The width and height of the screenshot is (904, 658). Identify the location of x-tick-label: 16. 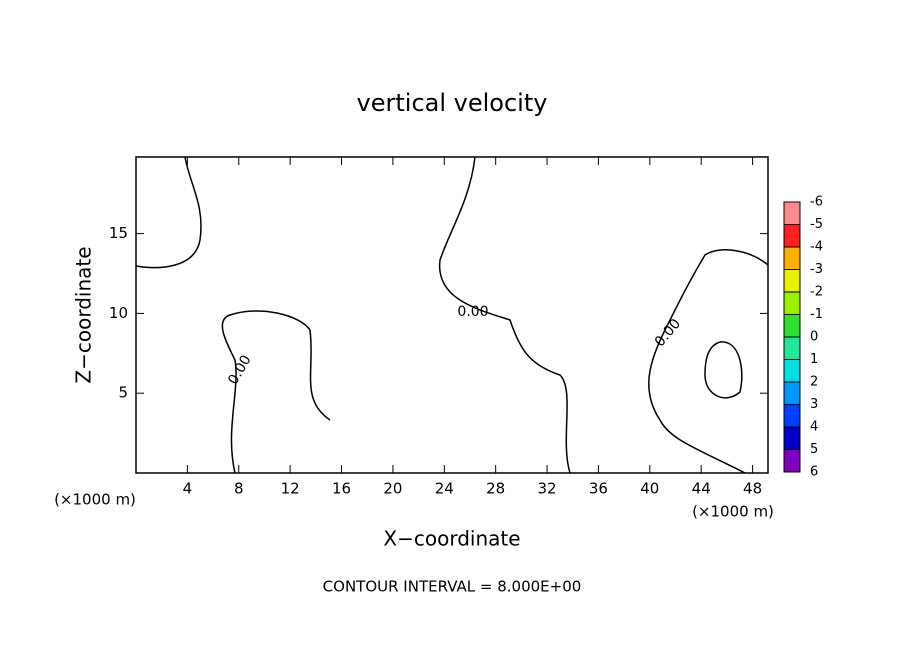
(341, 489).